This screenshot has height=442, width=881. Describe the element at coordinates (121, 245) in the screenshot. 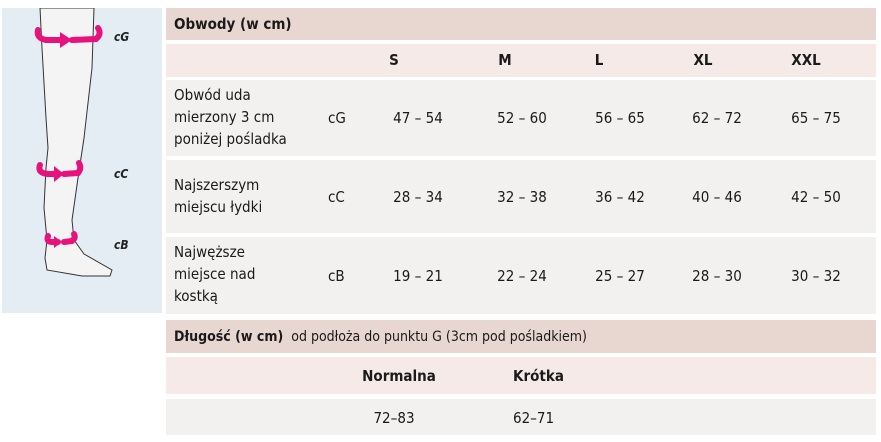

I see `label-cB: cB` at that location.